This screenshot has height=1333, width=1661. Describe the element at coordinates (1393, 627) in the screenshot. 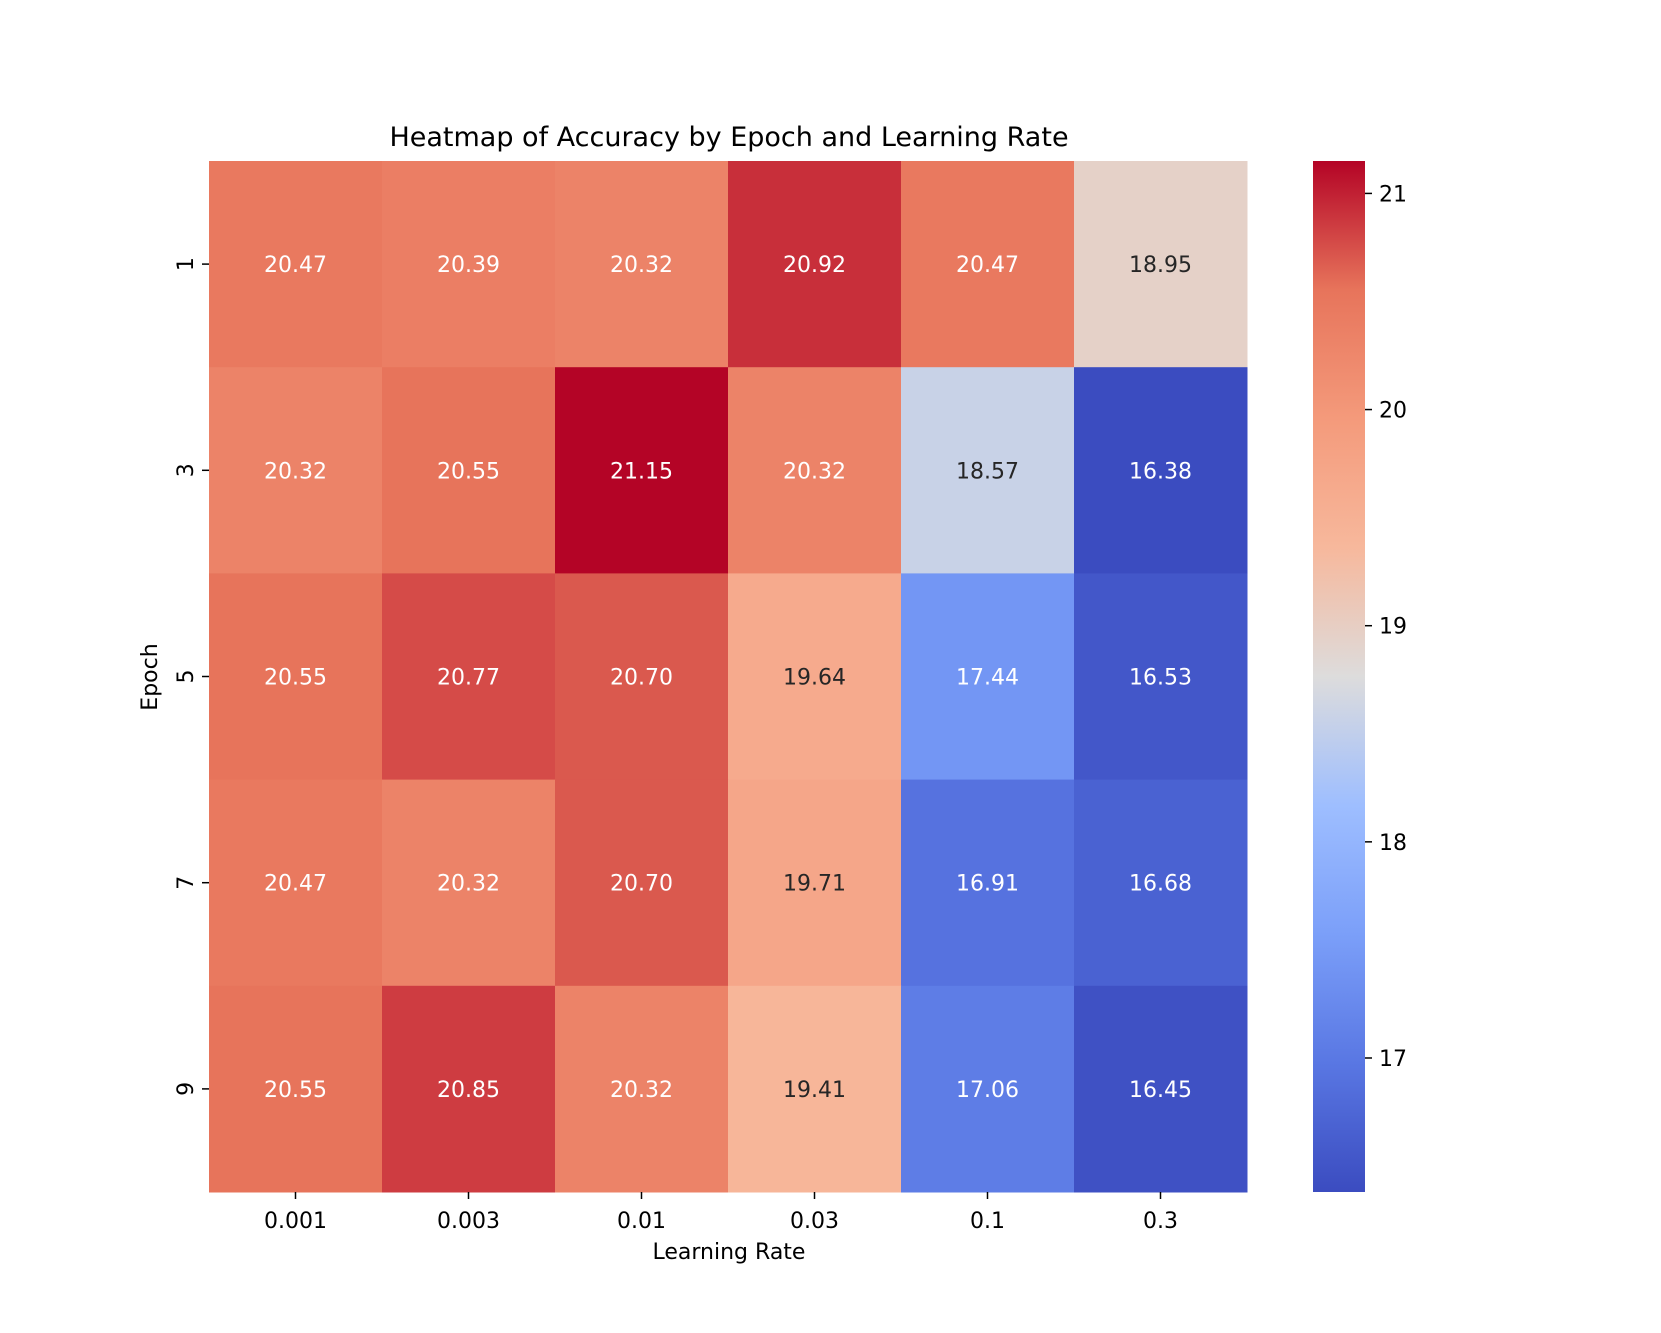

I see `colorbar-tick-label: 19` at that location.